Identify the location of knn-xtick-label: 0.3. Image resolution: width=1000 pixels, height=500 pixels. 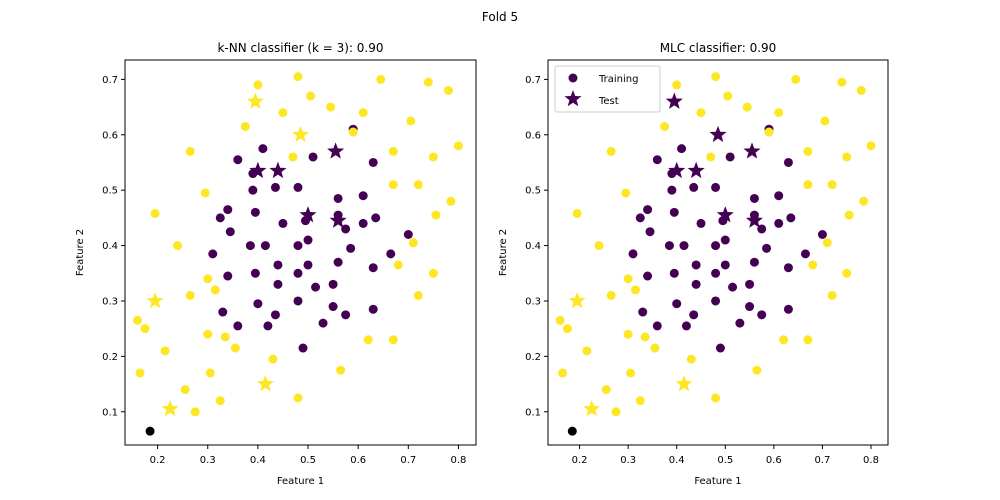
(208, 460).